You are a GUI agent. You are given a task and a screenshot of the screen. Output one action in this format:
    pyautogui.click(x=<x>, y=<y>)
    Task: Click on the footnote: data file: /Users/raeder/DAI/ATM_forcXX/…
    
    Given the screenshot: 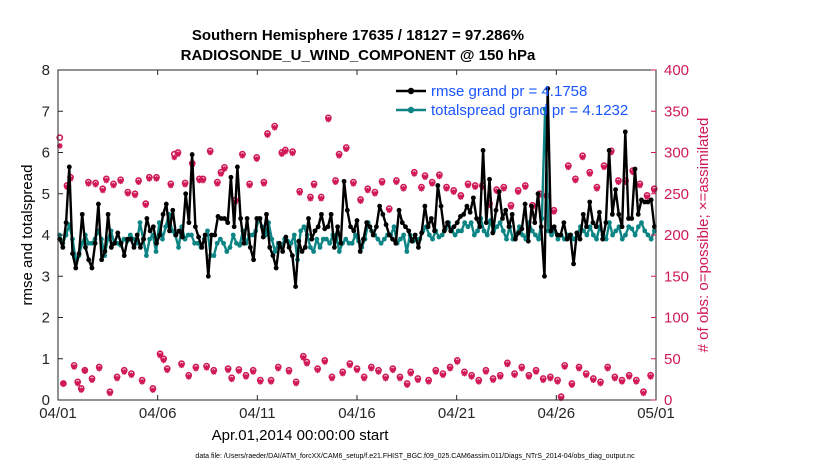 What is the action you would take?
    pyautogui.click(x=415, y=456)
    